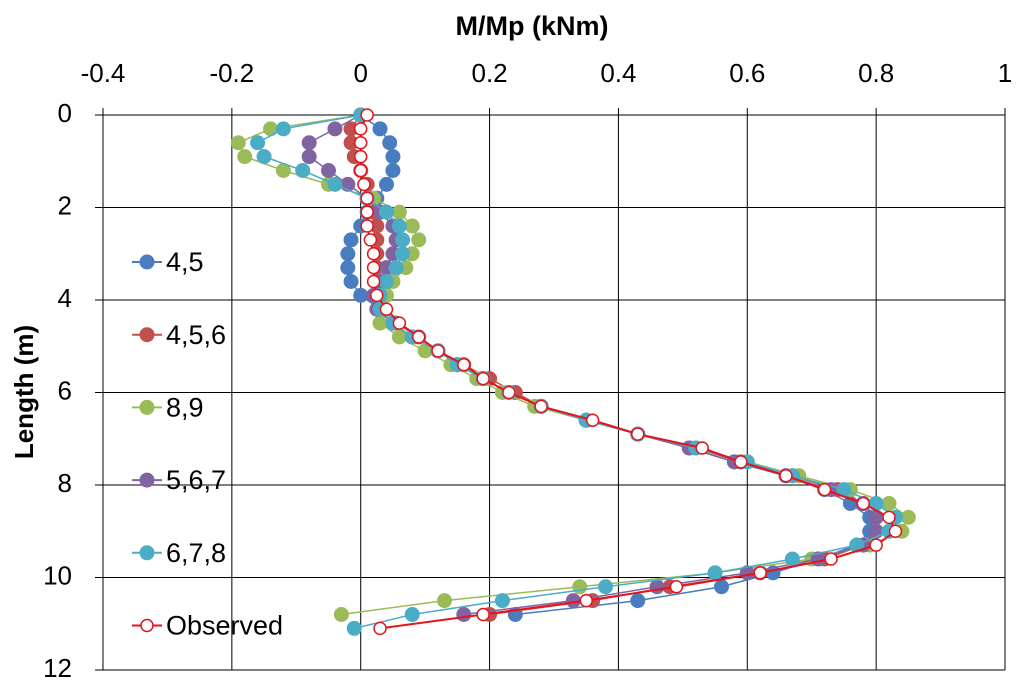  What do you see at coordinates (65, 205) in the screenshot?
I see `y-tick-label: 2` at bounding box center [65, 205].